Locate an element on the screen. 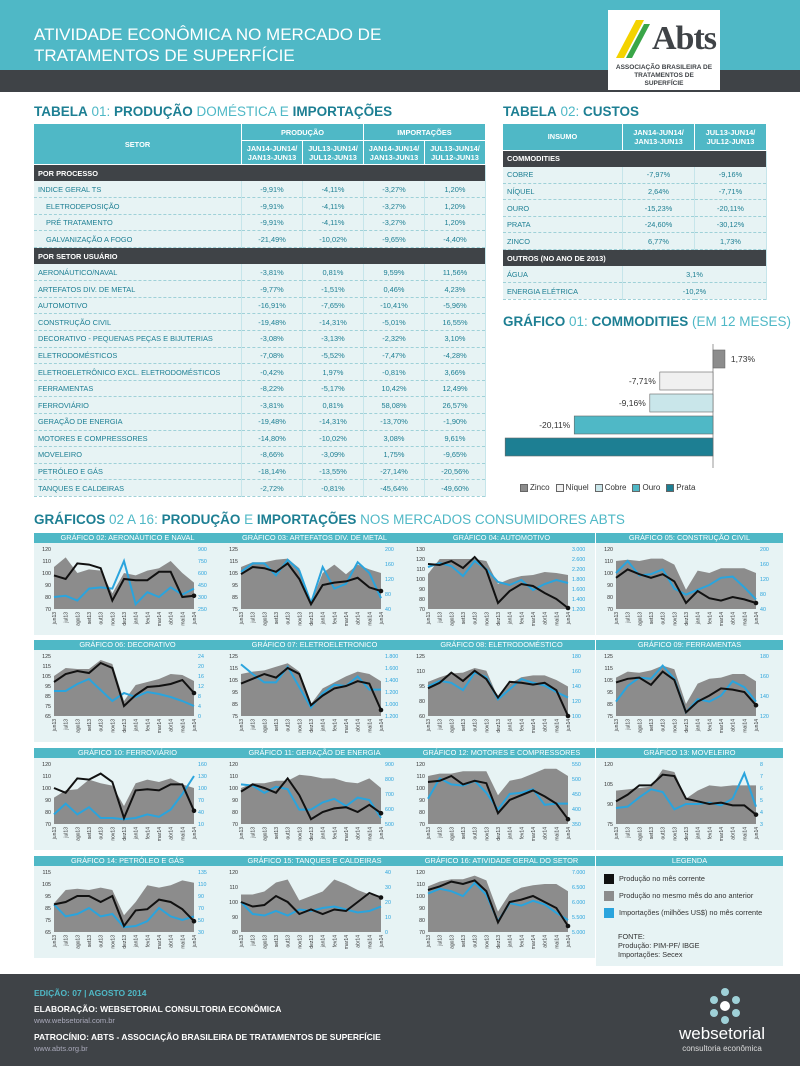  x-tick: abr14 is located at coordinates (172, 725).